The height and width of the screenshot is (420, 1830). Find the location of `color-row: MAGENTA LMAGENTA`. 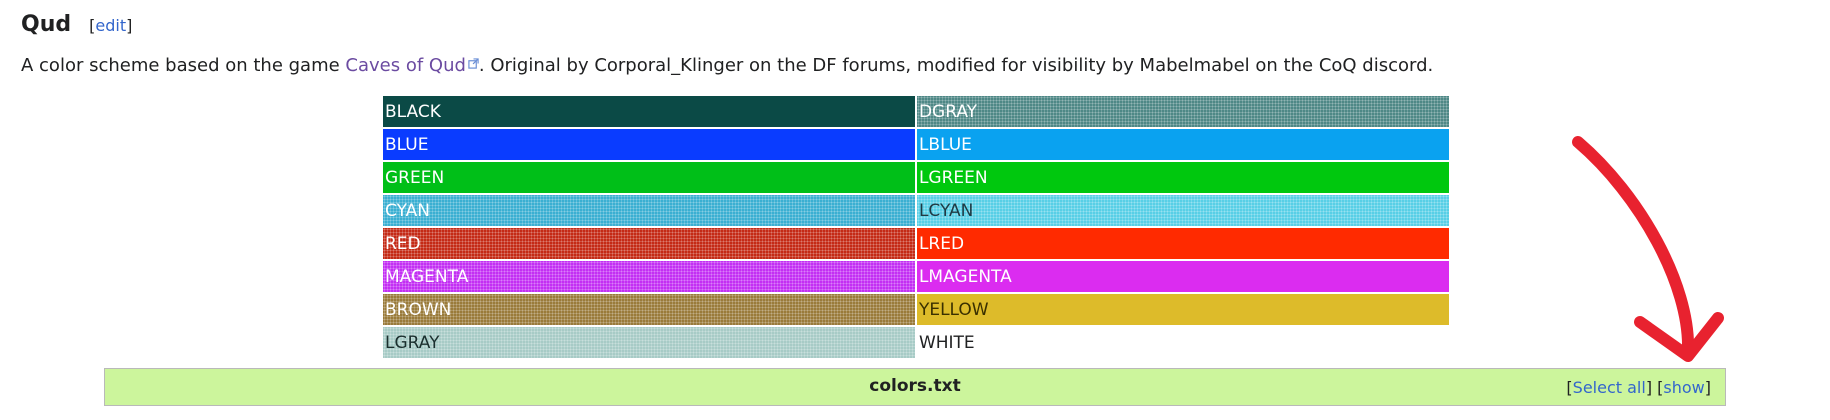

color-row: MAGENTA LMAGENTA is located at coordinates (916, 276).